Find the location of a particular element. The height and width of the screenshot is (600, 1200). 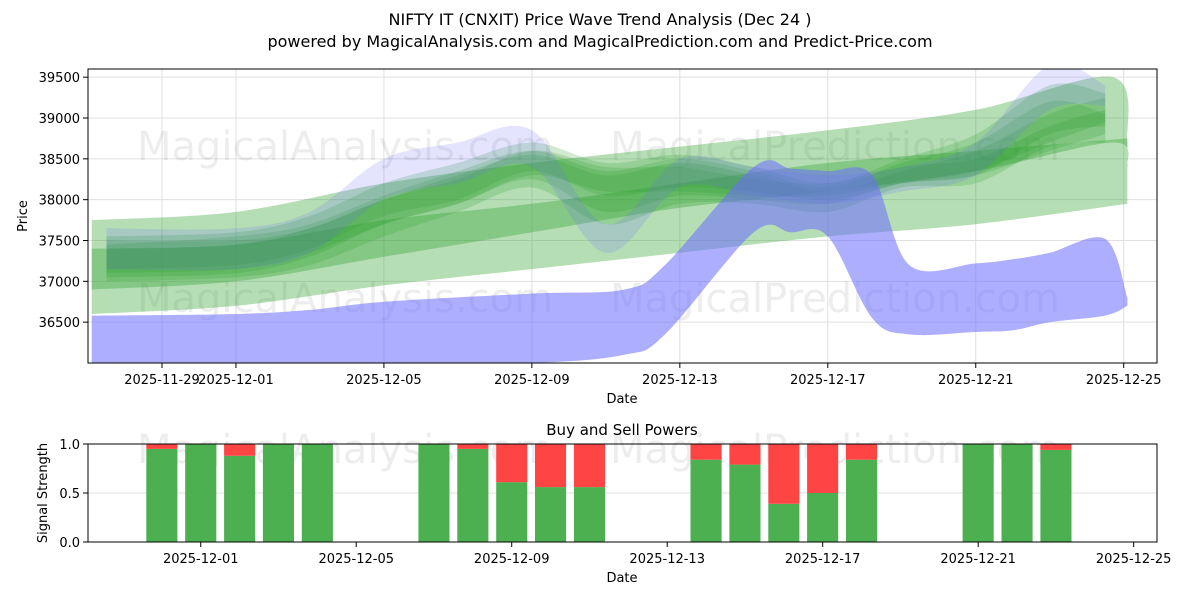

top-x-tick-label: 2025-12-01 is located at coordinates (236, 380).